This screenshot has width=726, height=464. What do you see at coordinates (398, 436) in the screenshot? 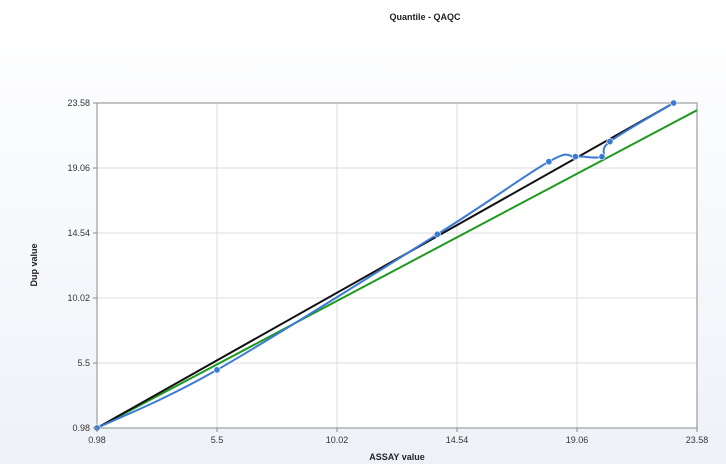
I see `x-axis-ticks: 0.98 5.5 10.02 14.54 19.06 23.58` at bounding box center [398, 436].